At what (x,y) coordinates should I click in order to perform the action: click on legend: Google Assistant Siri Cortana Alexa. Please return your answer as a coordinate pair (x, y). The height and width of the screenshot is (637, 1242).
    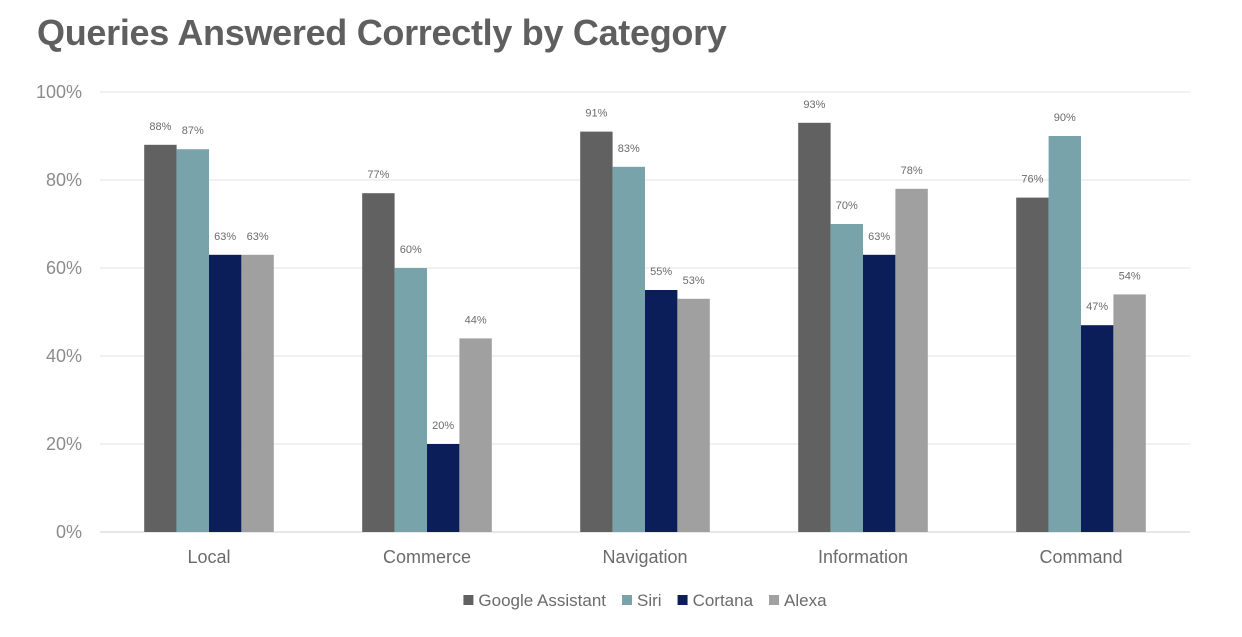
    Looking at the image, I should click on (645, 600).